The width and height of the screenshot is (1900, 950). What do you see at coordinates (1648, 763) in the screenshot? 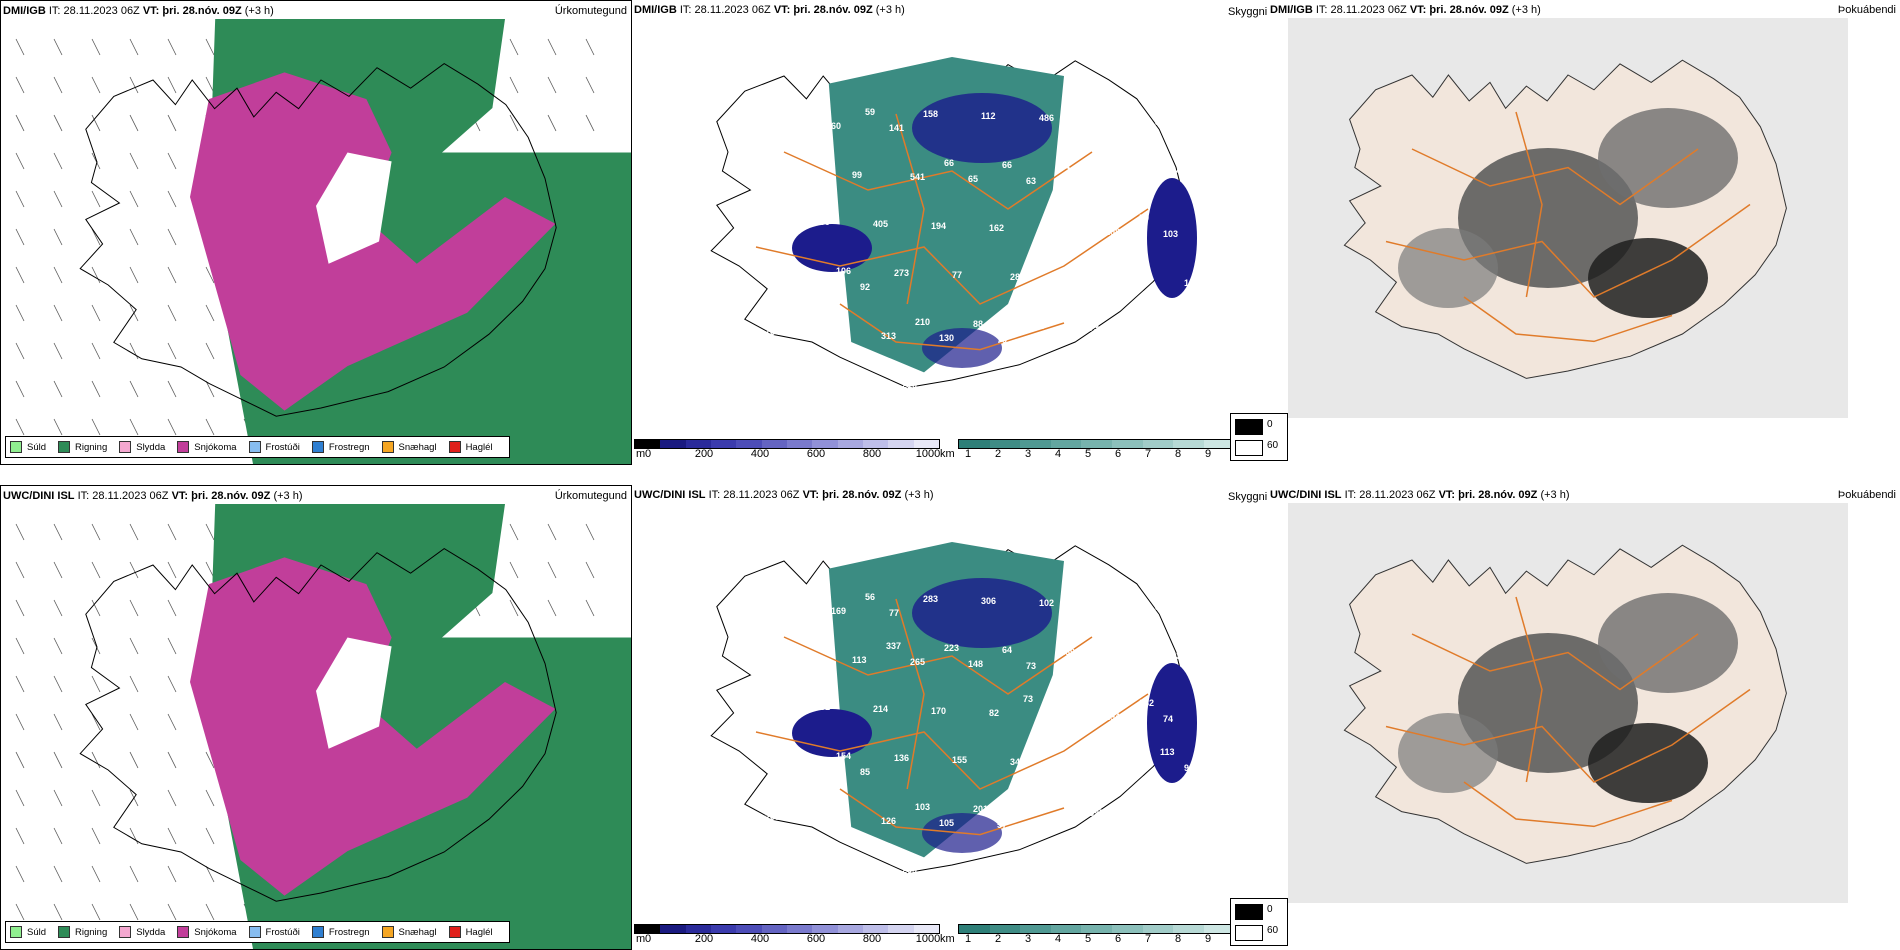
I see `fog-dense-area` at bounding box center [1648, 763].